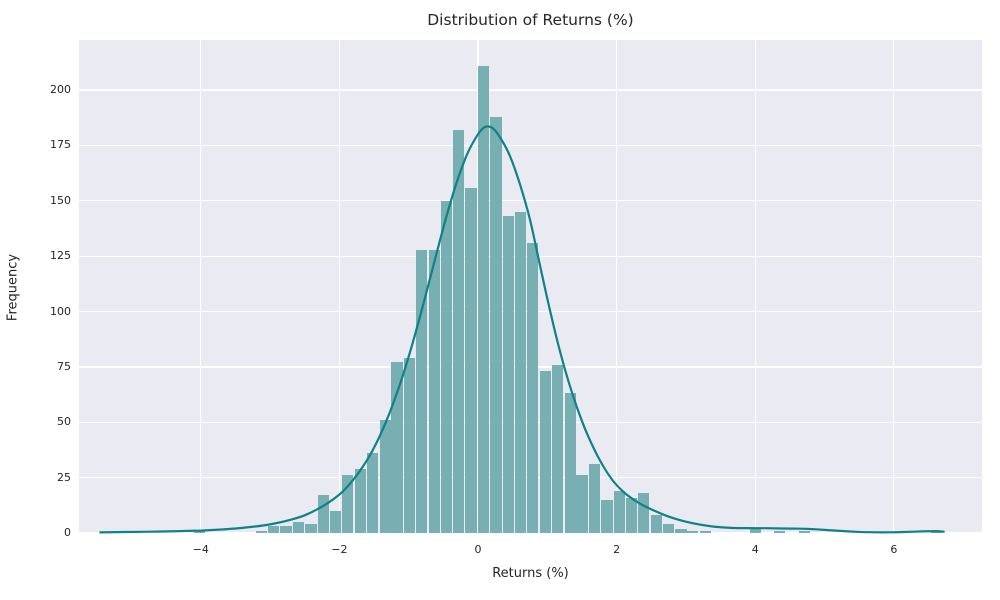  What do you see at coordinates (60, 145) in the screenshot?
I see `y-tick-label: 175` at bounding box center [60, 145].